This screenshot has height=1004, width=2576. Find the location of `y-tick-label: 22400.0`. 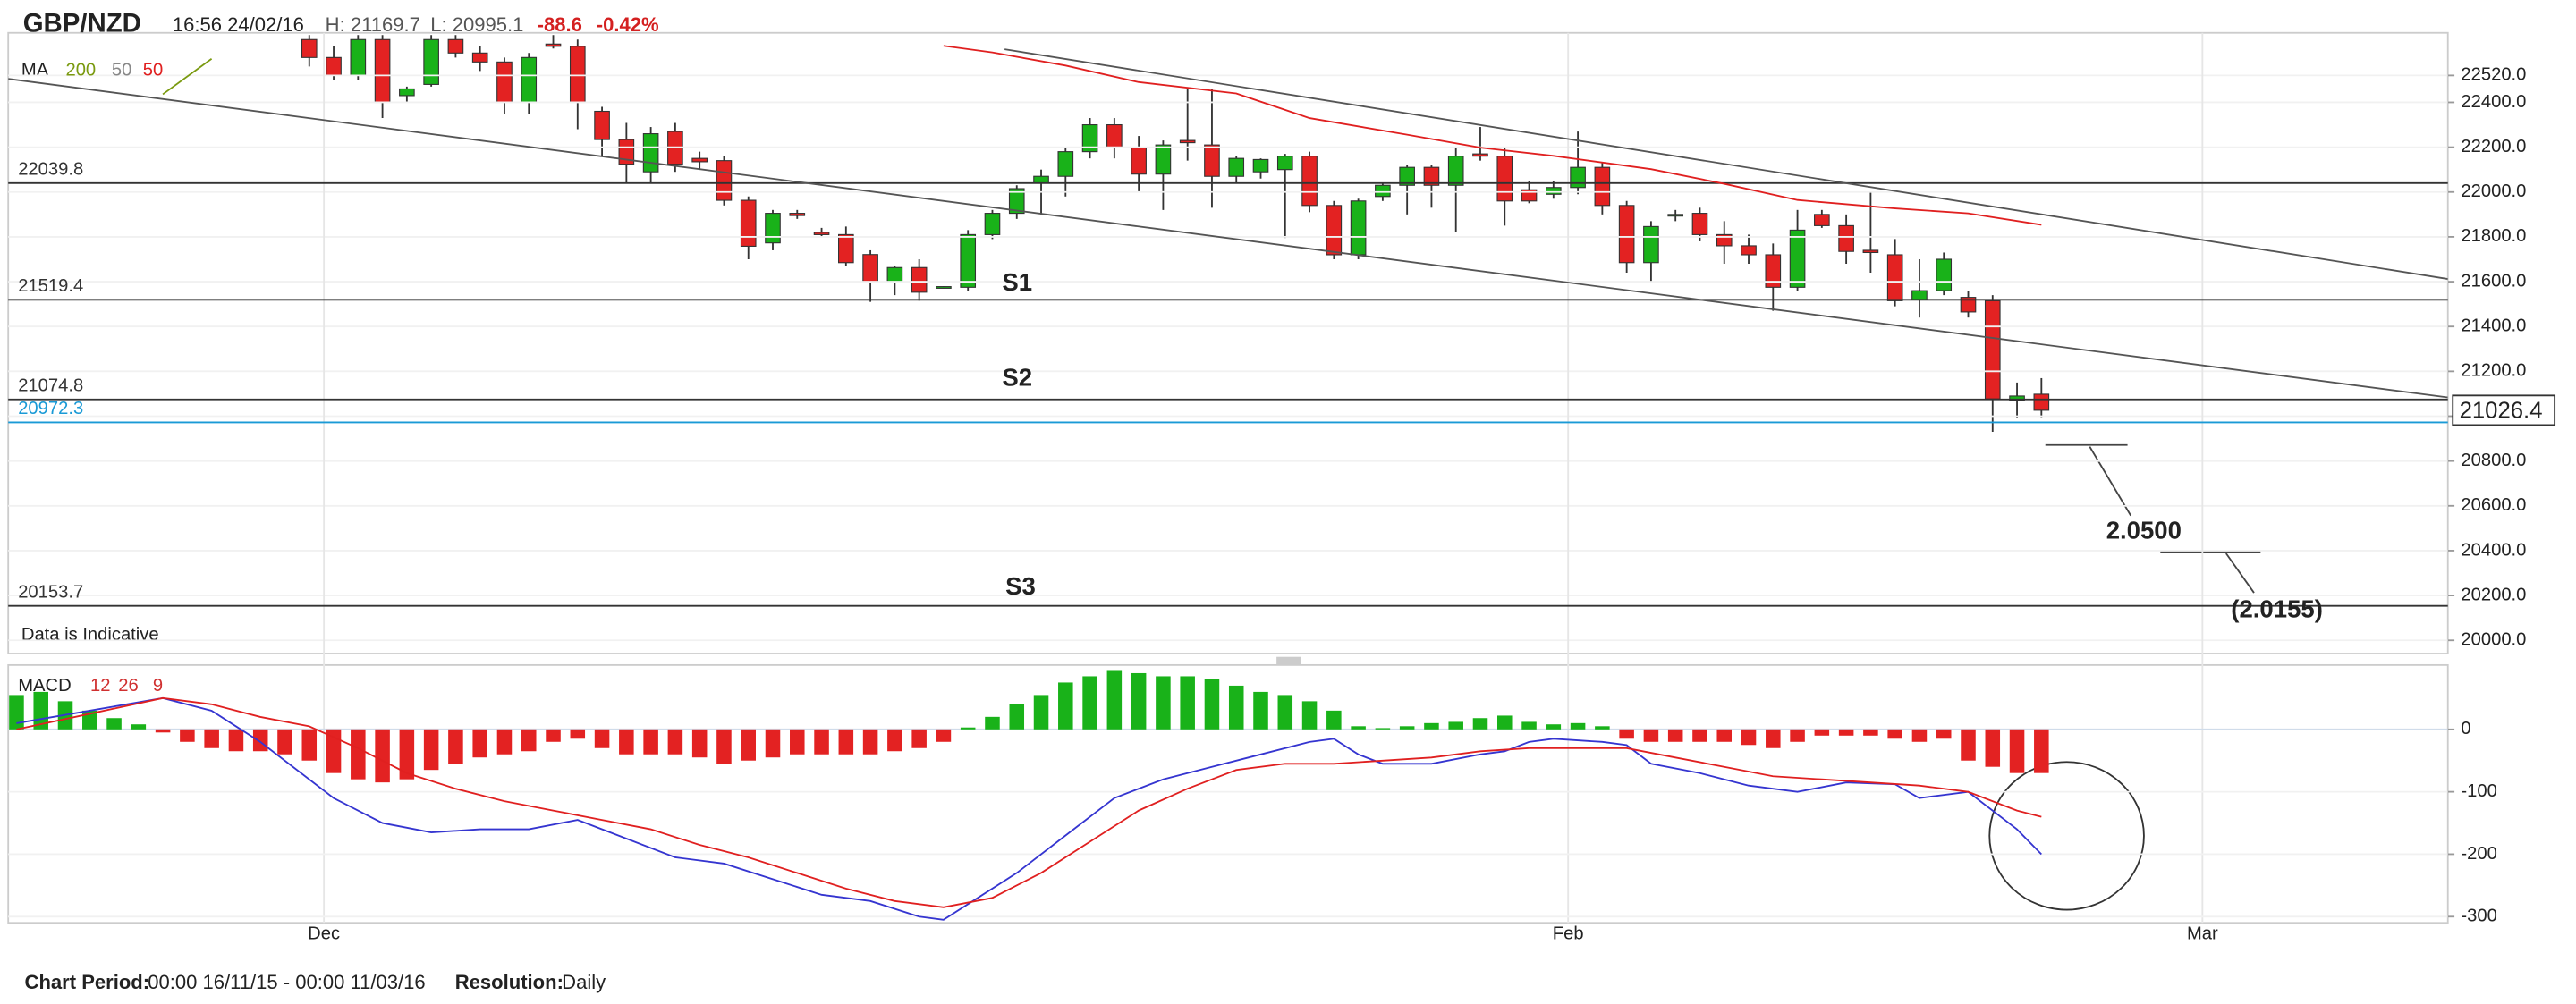

y-tick-label: 22400.0 is located at coordinates (2493, 102).